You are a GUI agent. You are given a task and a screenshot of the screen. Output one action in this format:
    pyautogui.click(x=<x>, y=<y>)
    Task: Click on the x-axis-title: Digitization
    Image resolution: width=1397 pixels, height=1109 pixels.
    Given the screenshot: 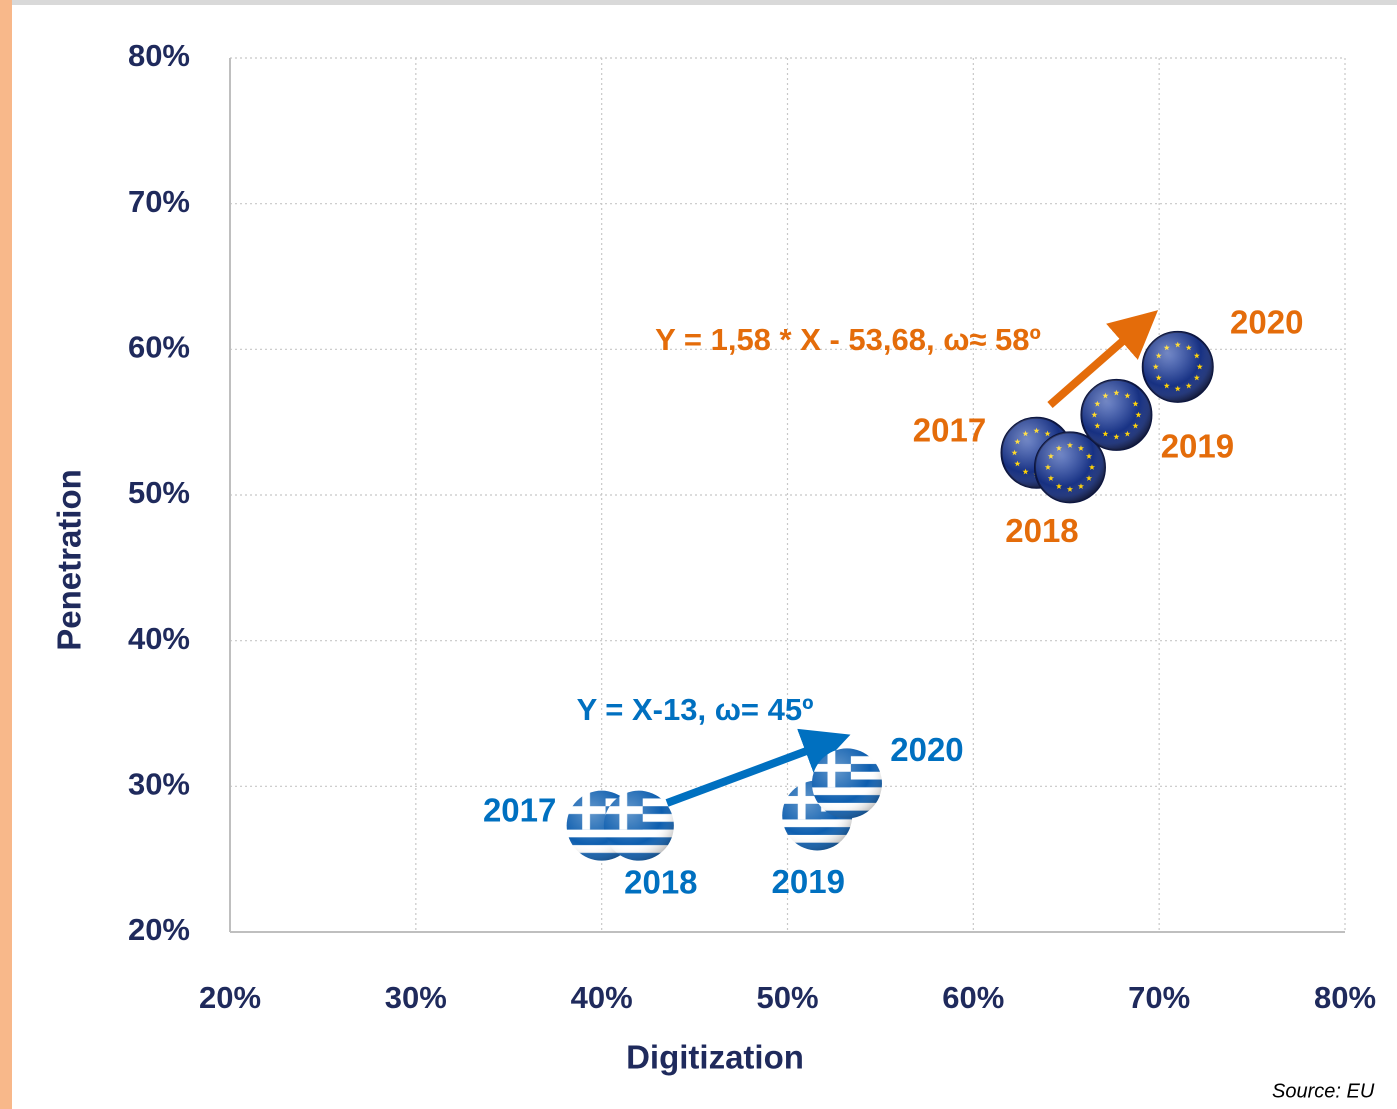 What is the action you would take?
    pyautogui.click(x=715, y=1057)
    